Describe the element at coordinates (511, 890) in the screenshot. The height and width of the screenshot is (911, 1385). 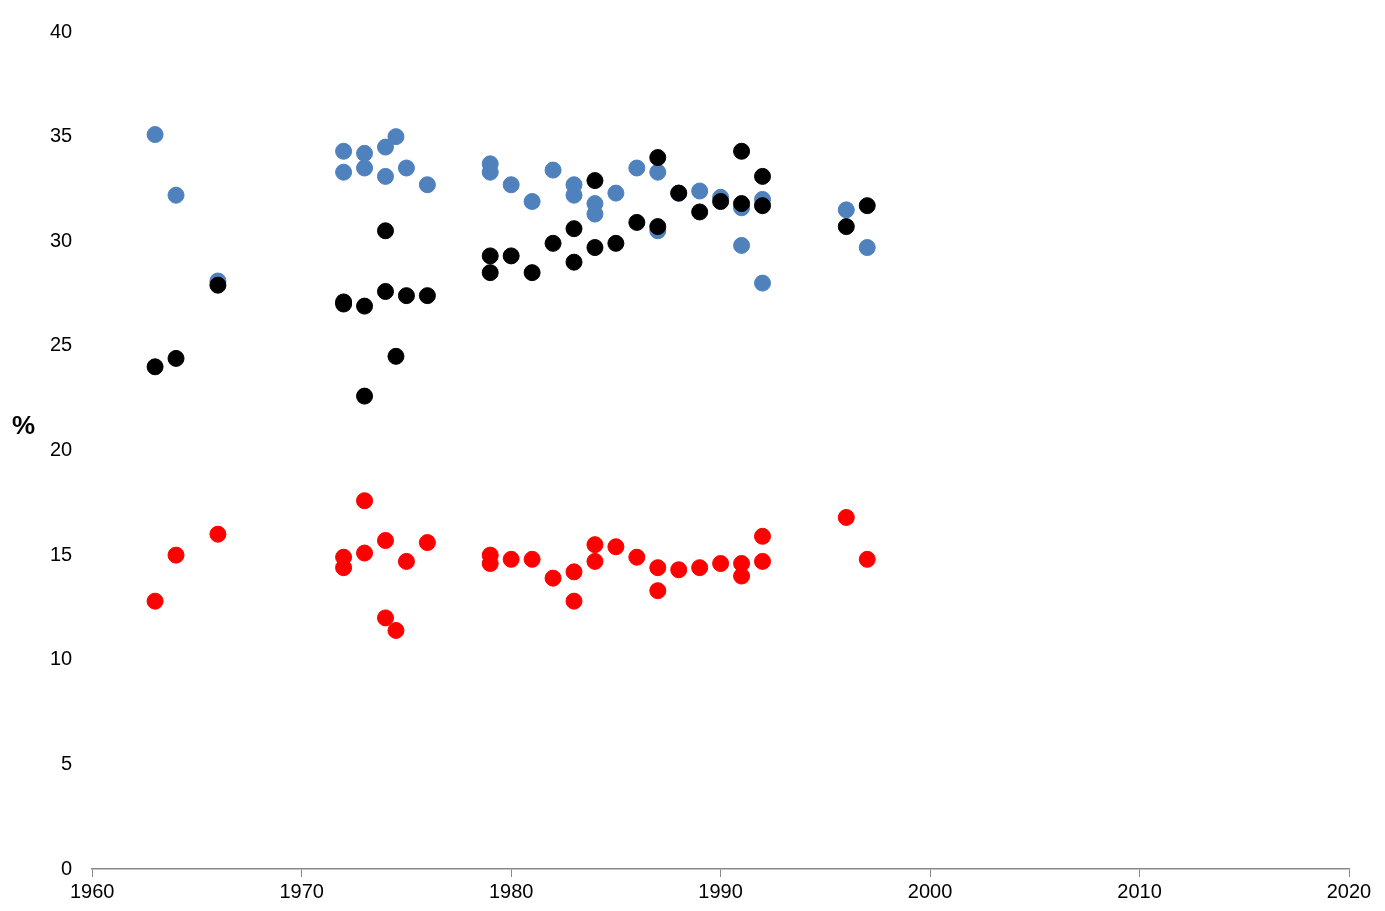
I see `x-tick-label: 1980` at that location.